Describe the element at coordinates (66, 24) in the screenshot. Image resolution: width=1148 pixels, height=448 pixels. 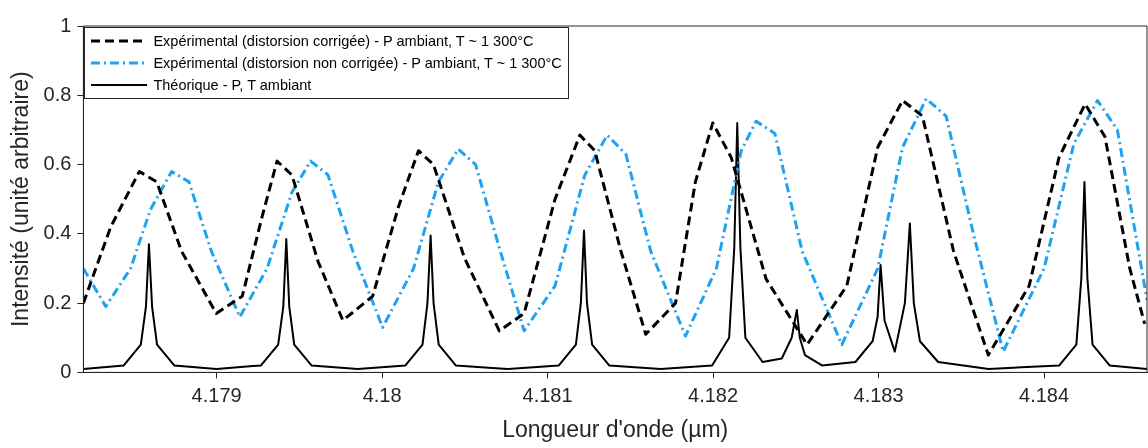
I see `y-tick-label: 1` at that location.